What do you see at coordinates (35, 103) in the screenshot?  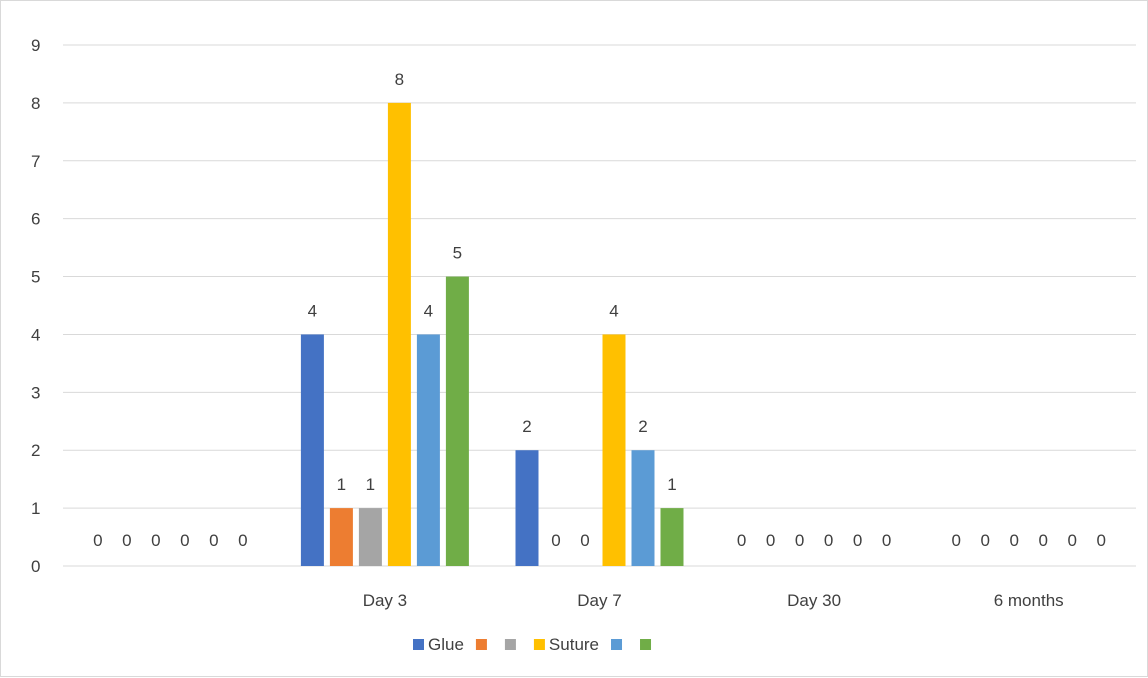 I see `y-tick-label: 8` at bounding box center [35, 103].